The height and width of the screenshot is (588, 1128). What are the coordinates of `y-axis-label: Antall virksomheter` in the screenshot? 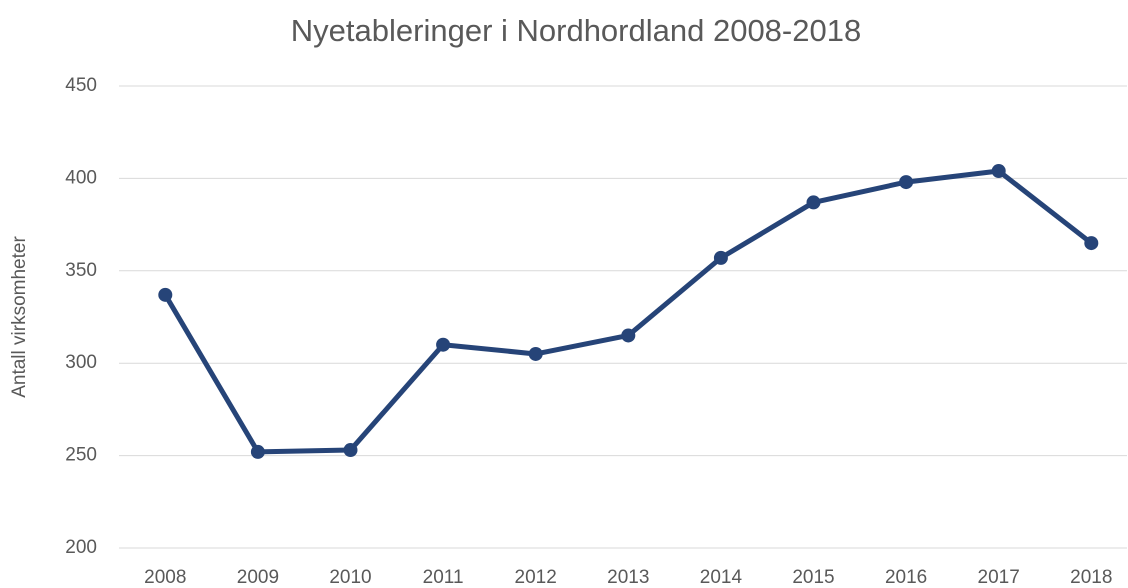 It's located at (19, 317).